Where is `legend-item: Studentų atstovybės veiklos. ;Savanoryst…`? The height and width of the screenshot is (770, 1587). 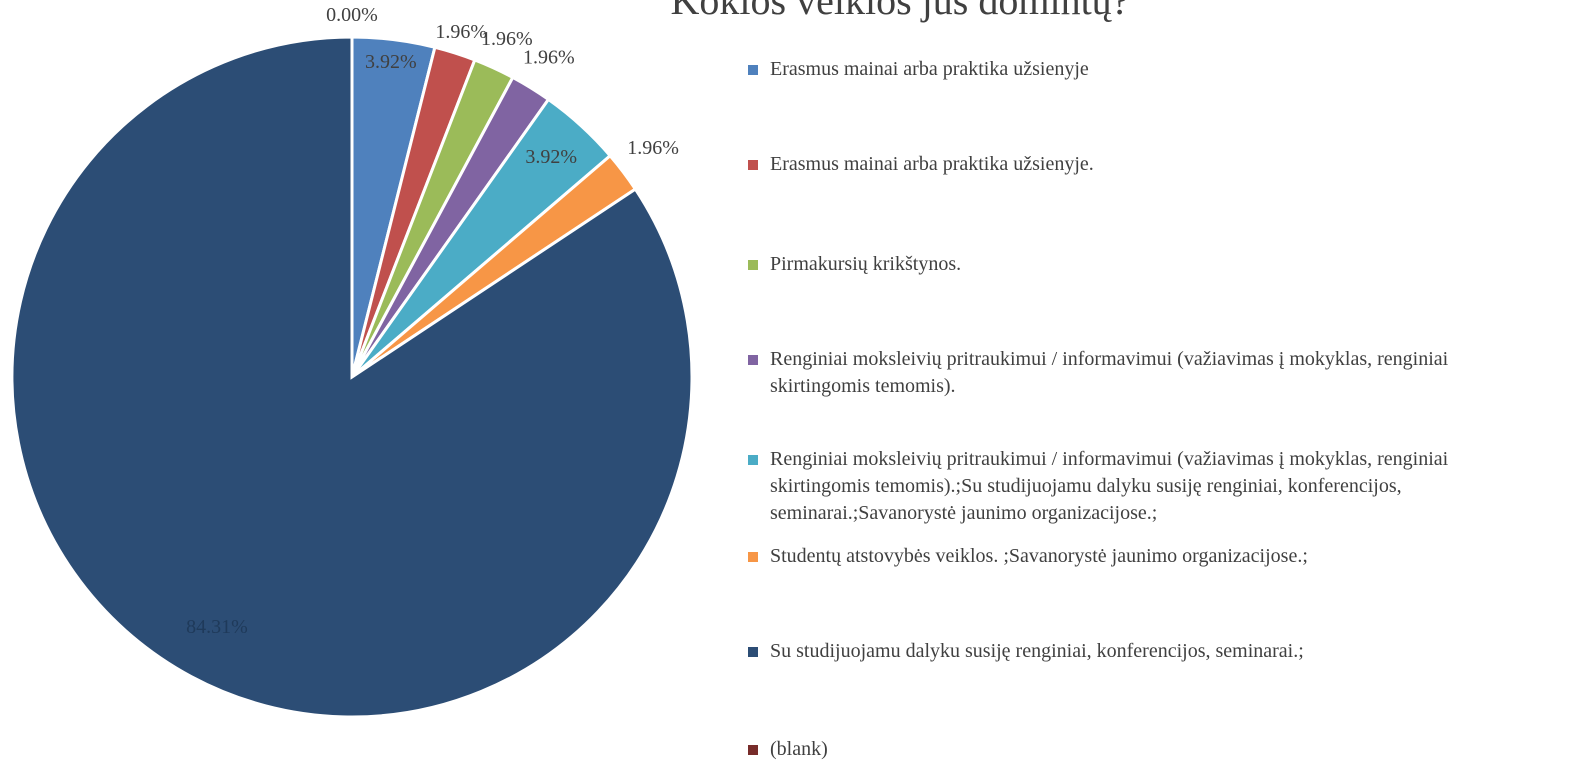
legend-item: Studentų atstovybės veiklos. ;Savanoryst… is located at coordinates (1119, 556).